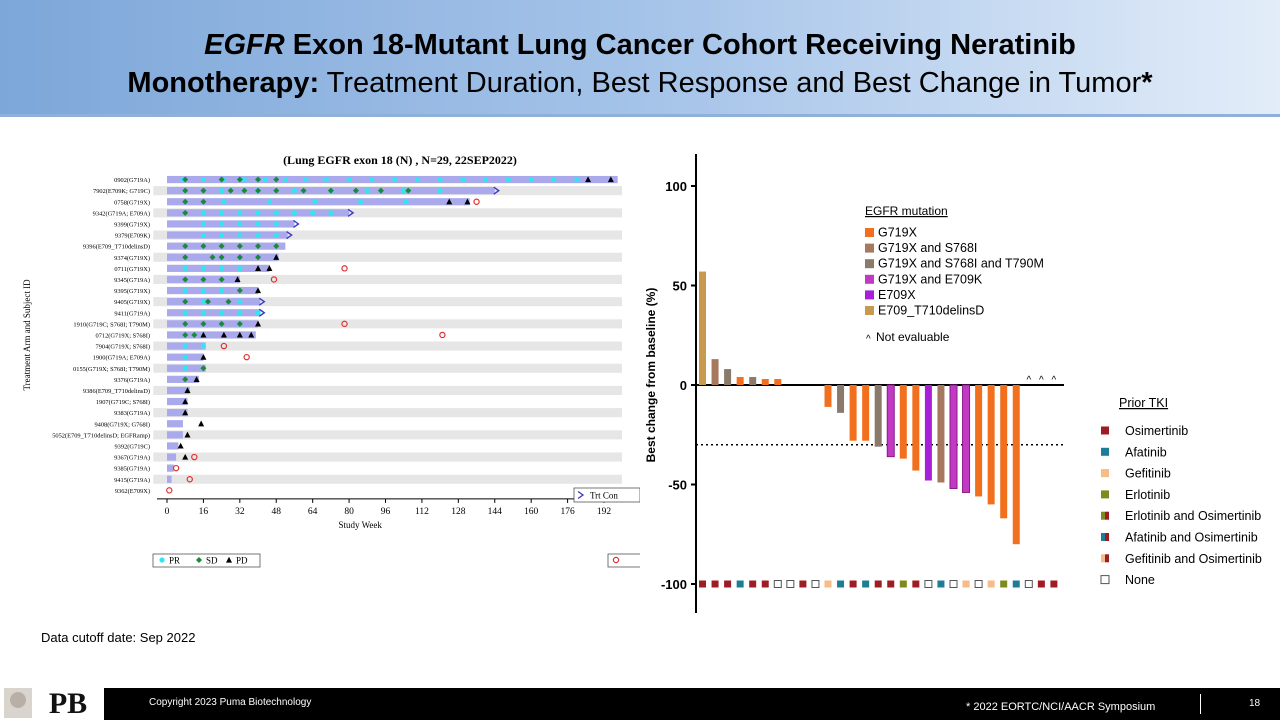 The image size is (1280, 725). Describe the element at coordinates (111, 324) in the screenshot. I see `subject-id-label: 1910(G719C; S768I; T790M)` at that location.